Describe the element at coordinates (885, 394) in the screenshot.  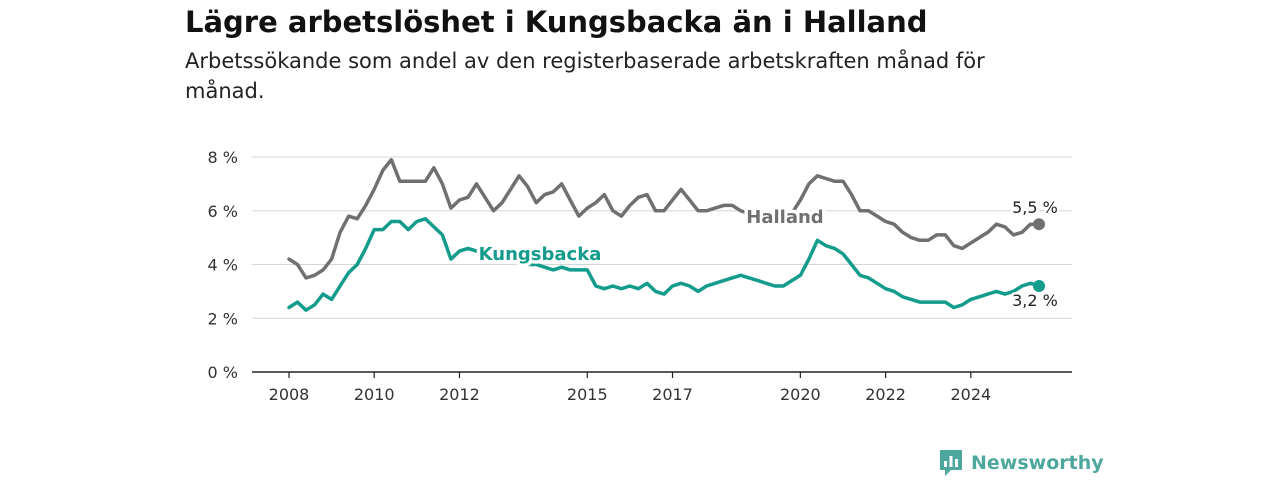
I see `x-tick-label: 2022` at that location.